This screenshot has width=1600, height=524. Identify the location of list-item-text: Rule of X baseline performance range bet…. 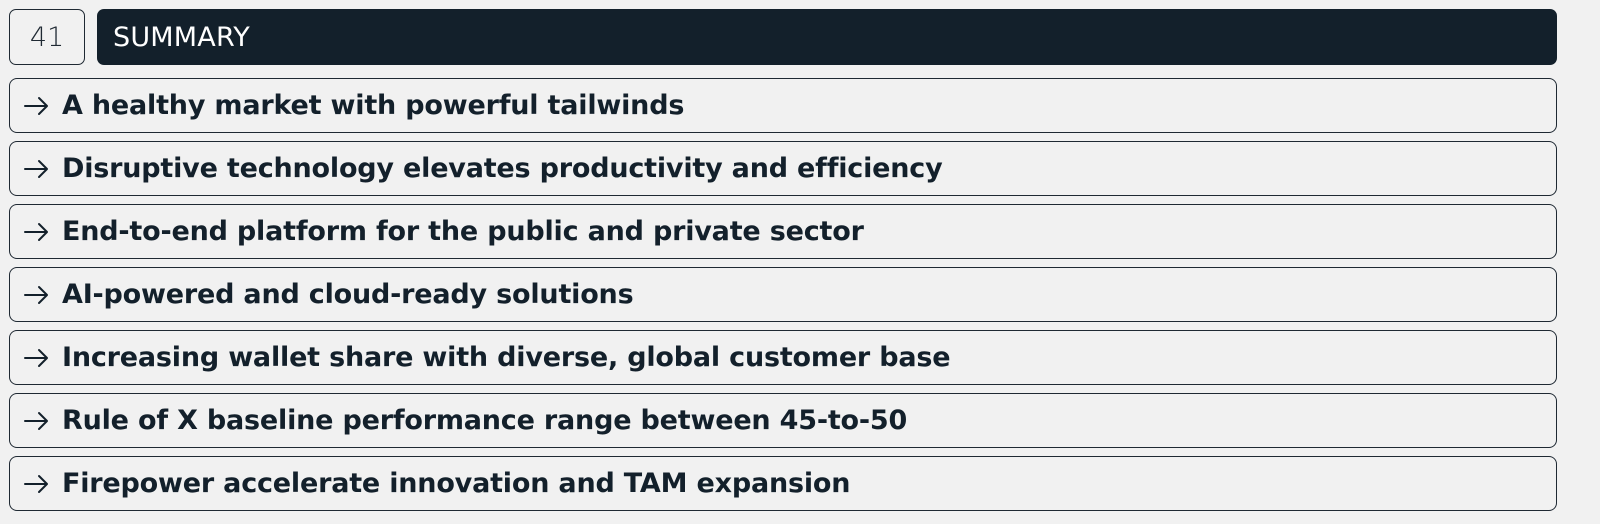
(485, 420).